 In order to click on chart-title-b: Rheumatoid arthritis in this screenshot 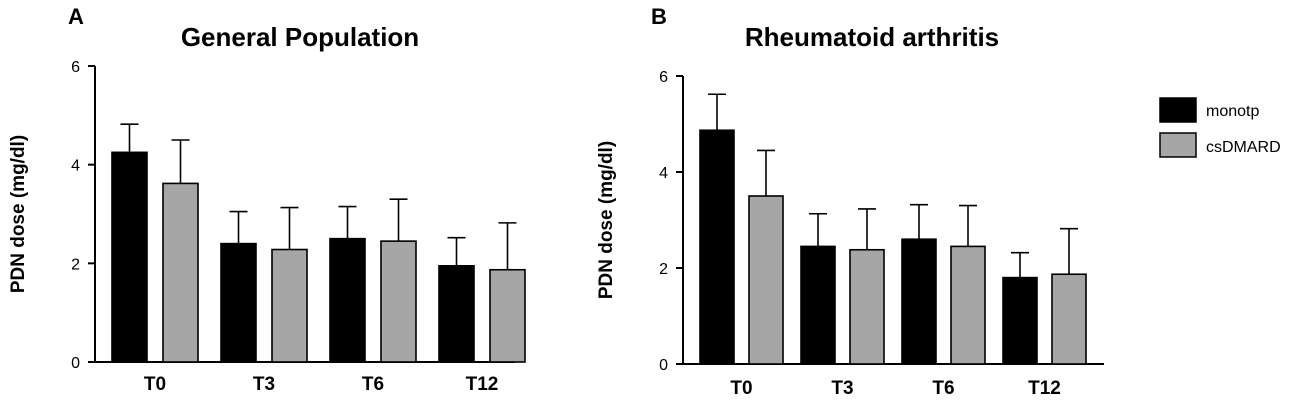, I will do `click(872, 37)`.